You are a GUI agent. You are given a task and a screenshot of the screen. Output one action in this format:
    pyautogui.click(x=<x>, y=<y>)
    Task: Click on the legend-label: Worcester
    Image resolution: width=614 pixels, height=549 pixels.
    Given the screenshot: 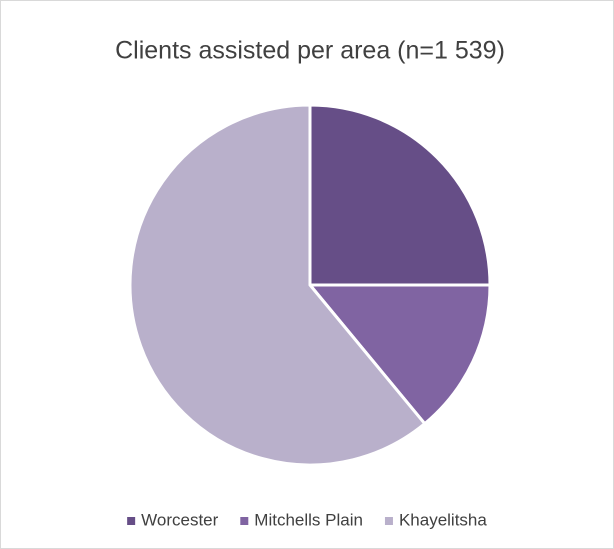 What is the action you would take?
    pyautogui.click(x=179, y=519)
    